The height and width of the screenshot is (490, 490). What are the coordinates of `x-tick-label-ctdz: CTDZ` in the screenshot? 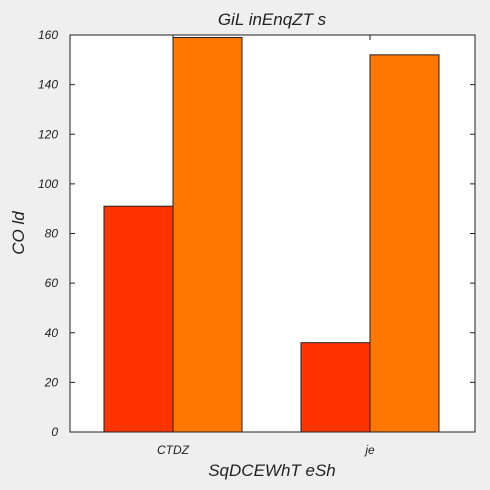 It's located at (173, 450).